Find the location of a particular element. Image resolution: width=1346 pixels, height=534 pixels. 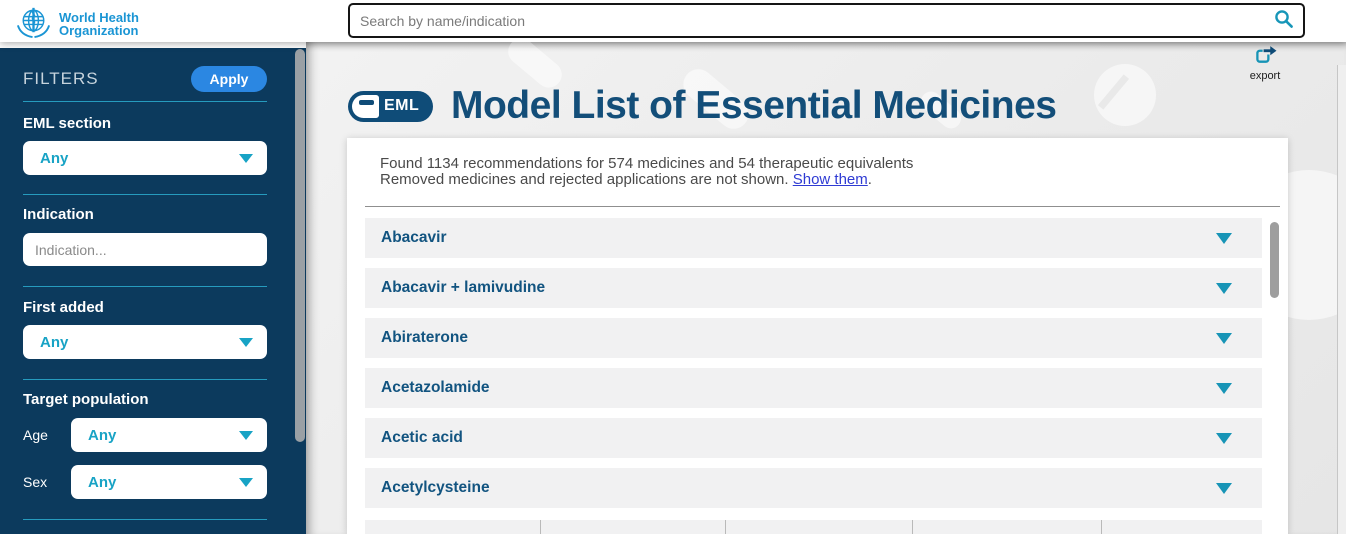

eml-section-value: Any is located at coordinates (54, 158).